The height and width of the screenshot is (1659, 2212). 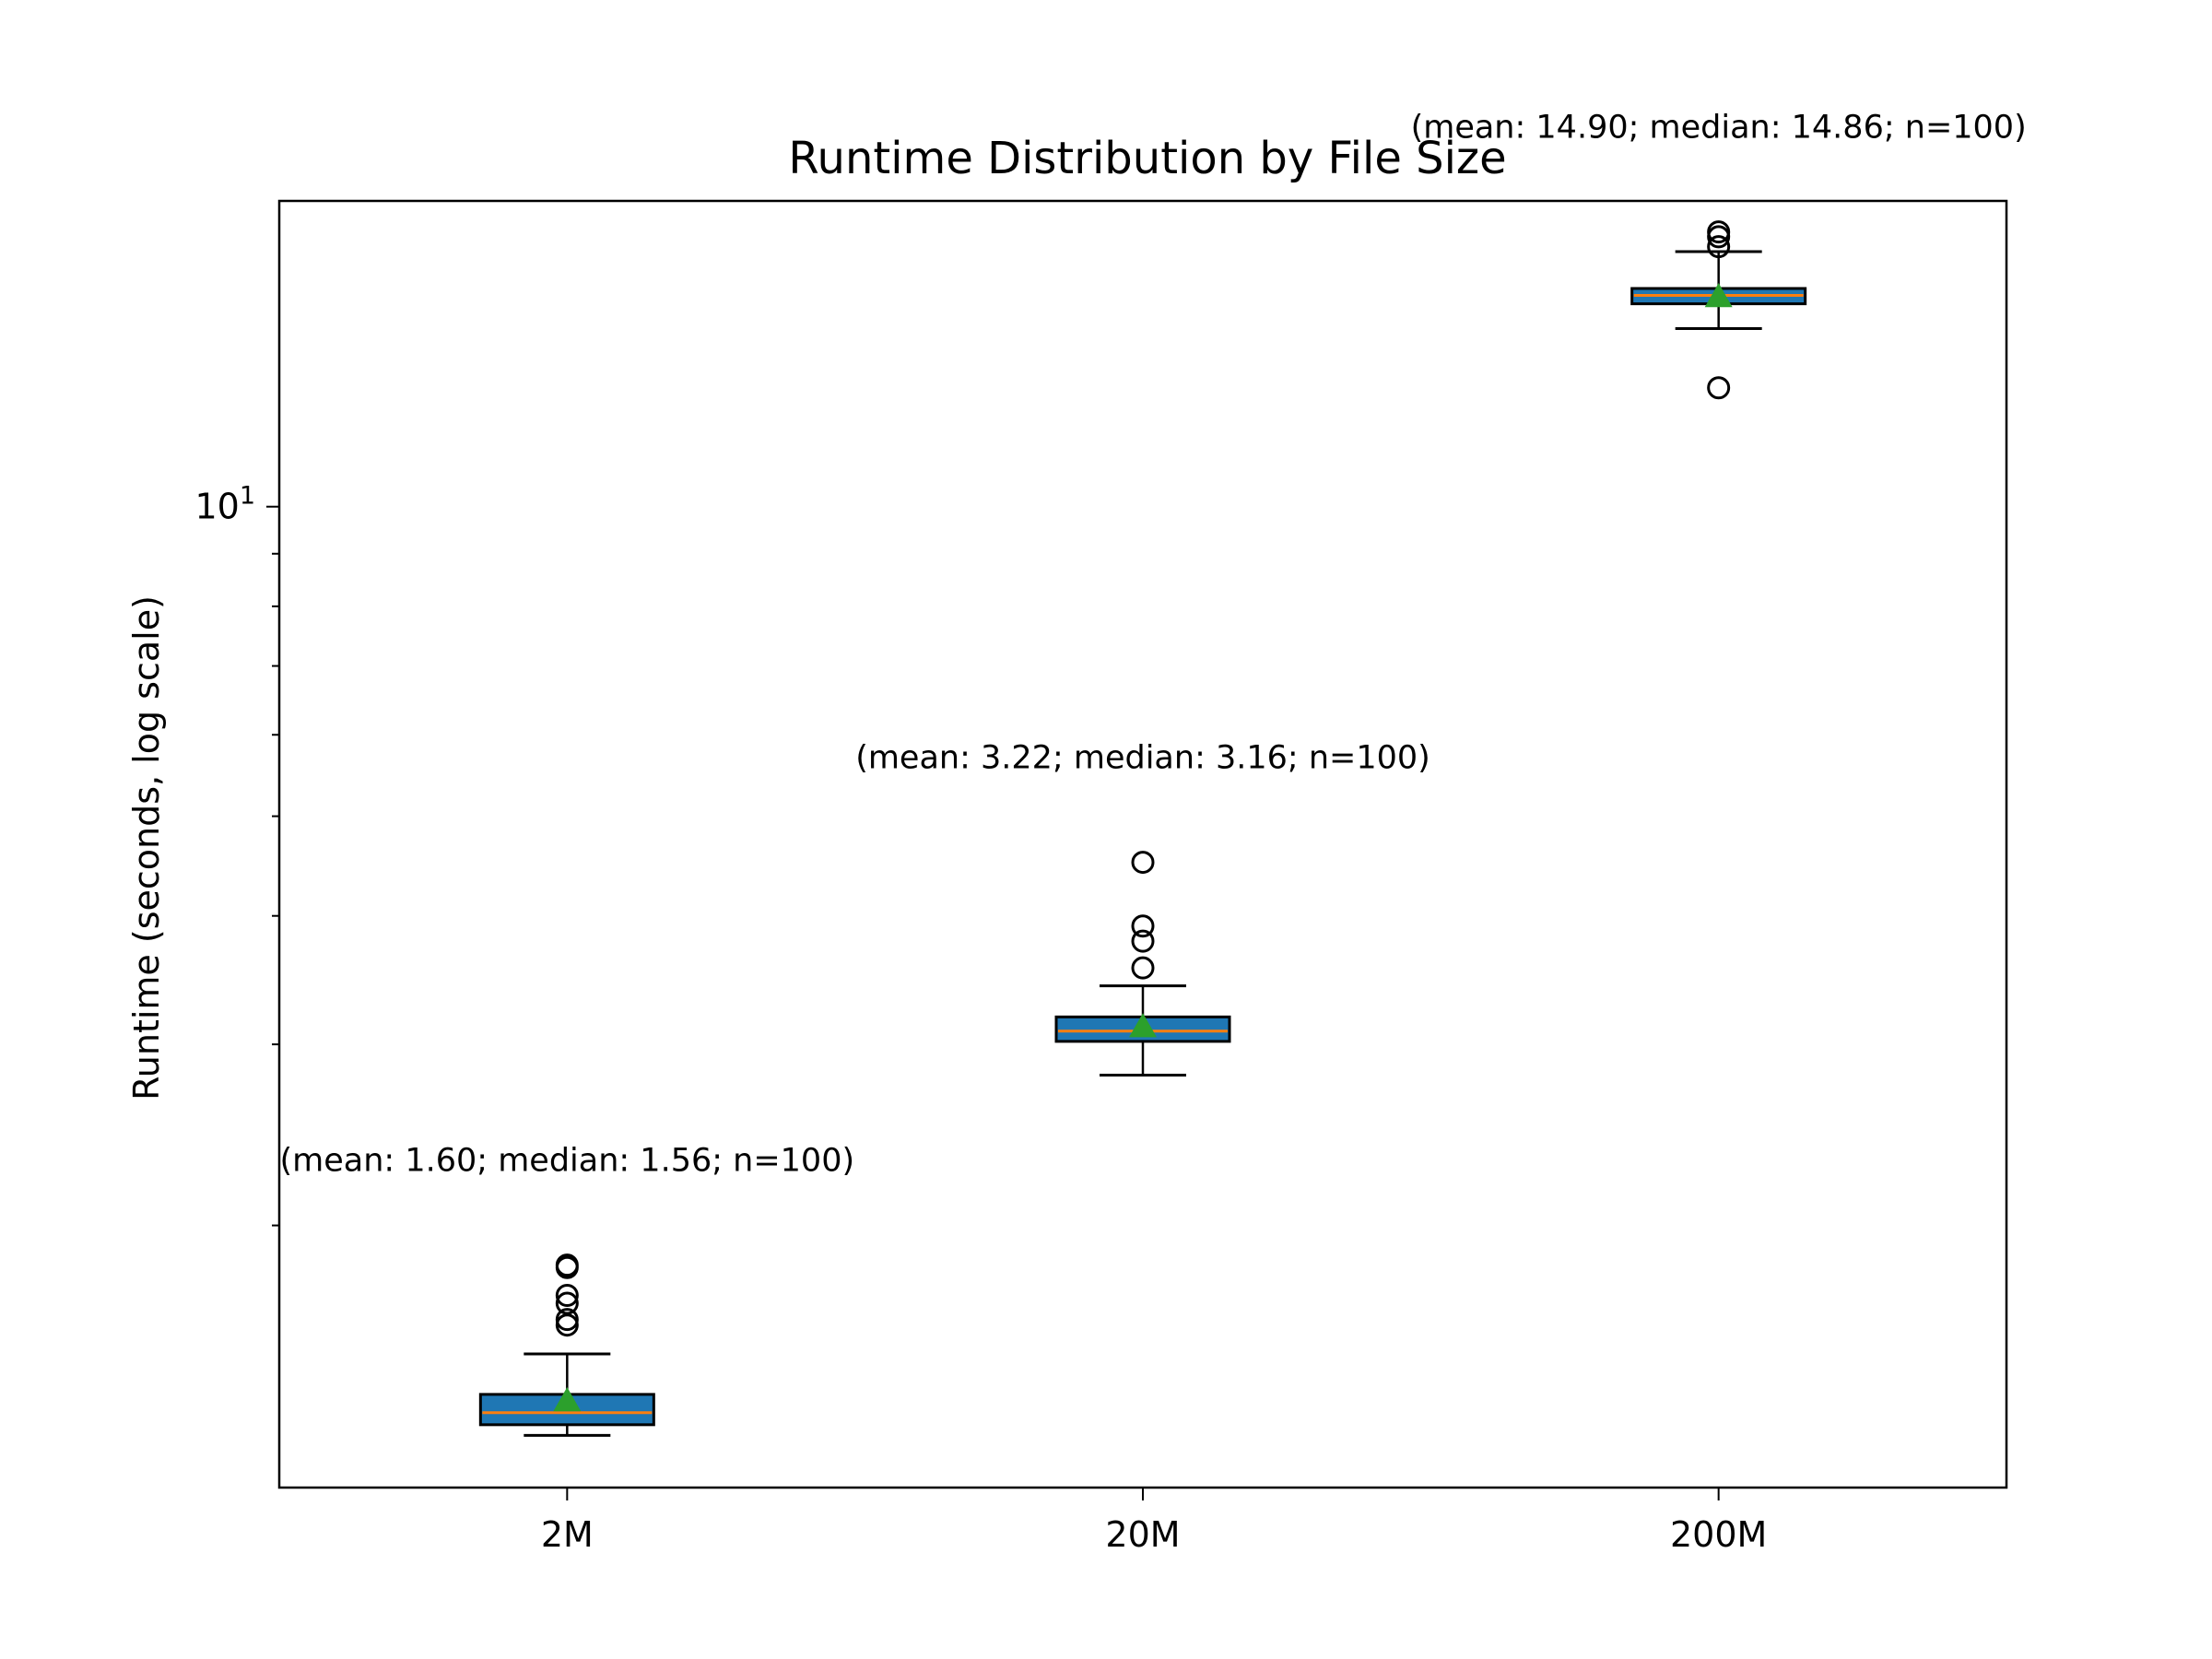 I want to click on x-tick-label: 2M, so click(x=567, y=1534).